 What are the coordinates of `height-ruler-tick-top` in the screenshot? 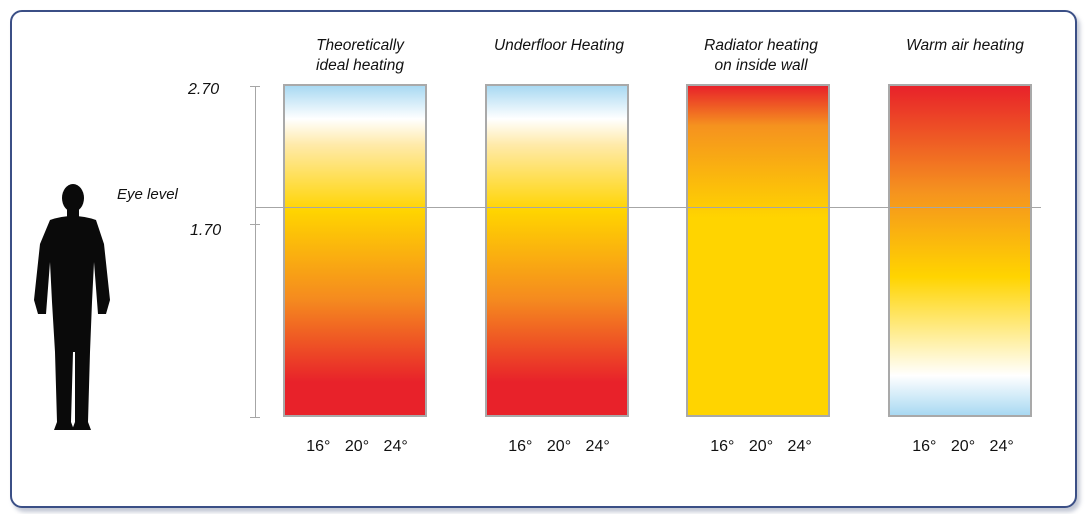 It's located at (255, 86).